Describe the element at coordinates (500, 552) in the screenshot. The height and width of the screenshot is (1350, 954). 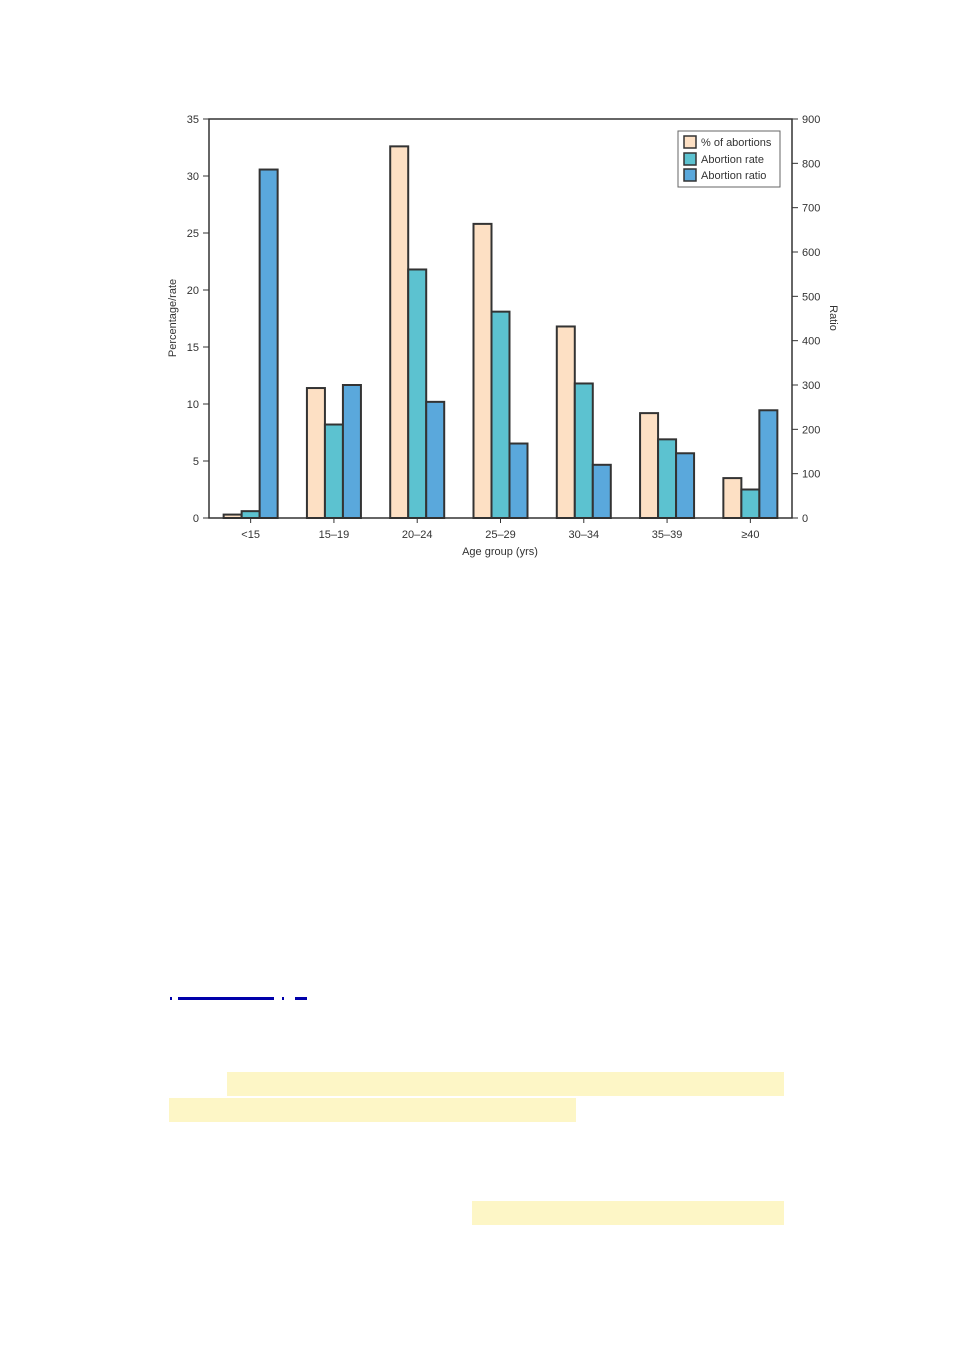
I see `x-axis-title: Age group (yrs)` at that location.